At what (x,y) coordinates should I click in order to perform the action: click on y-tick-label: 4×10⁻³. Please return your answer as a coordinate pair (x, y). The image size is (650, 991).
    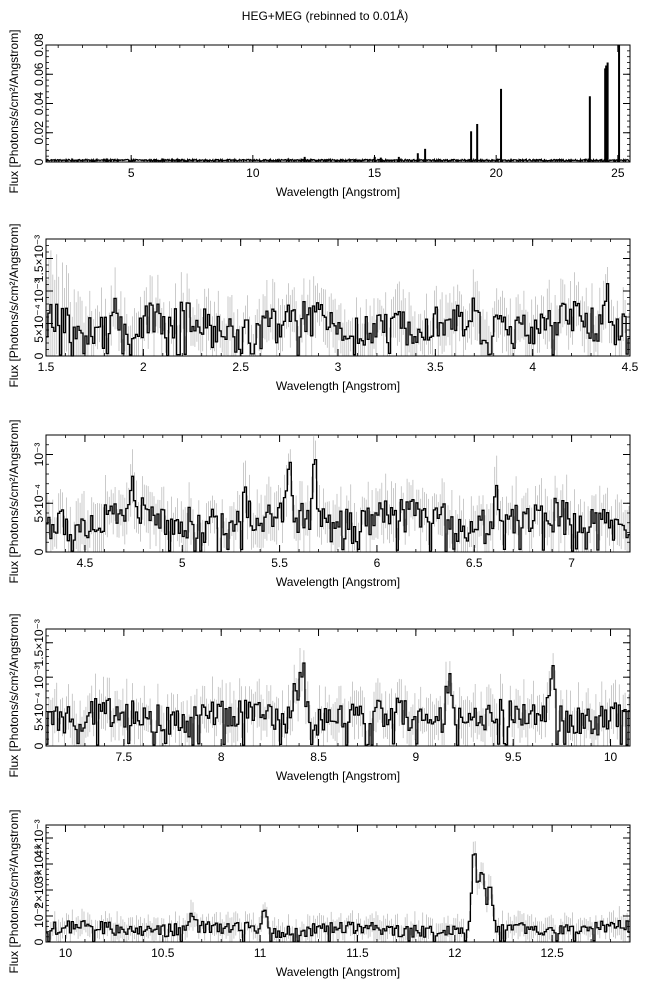
    Looking at the image, I should click on (39, 837).